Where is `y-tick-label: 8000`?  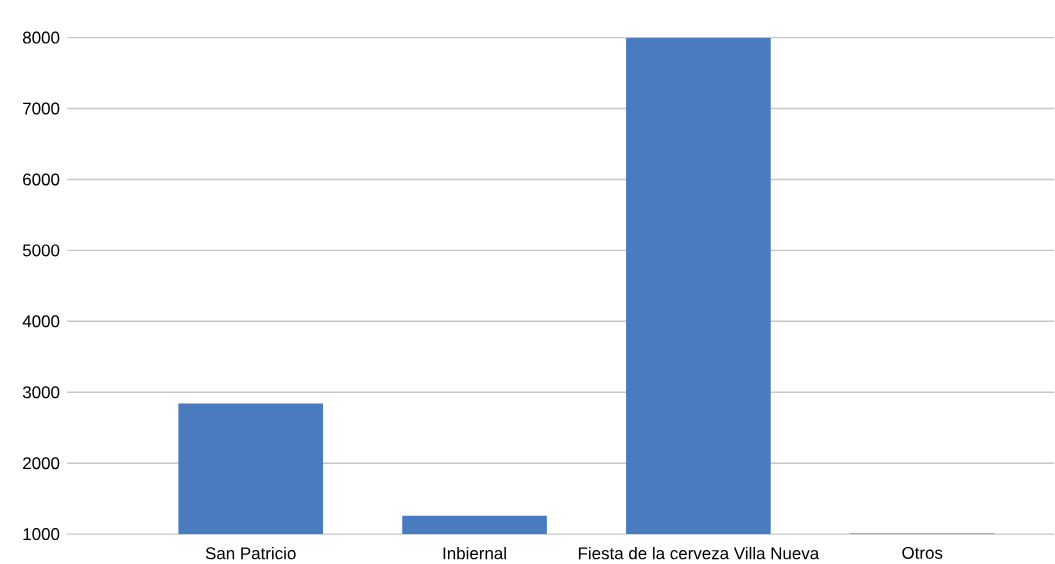 y-tick-label: 8000 is located at coordinates (41, 37).